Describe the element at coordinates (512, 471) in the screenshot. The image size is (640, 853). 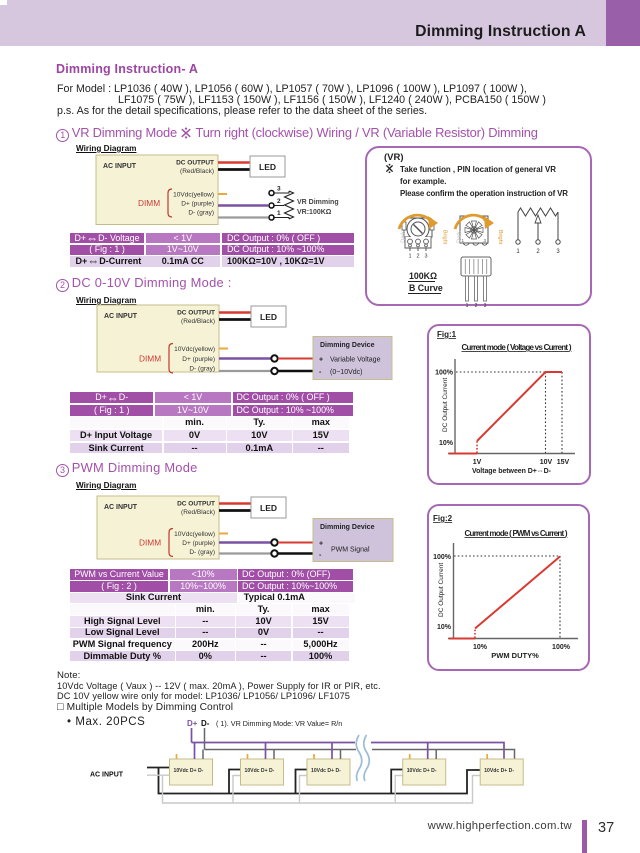
I see `svg-text: Voltage between D+⇔D-` at that location.